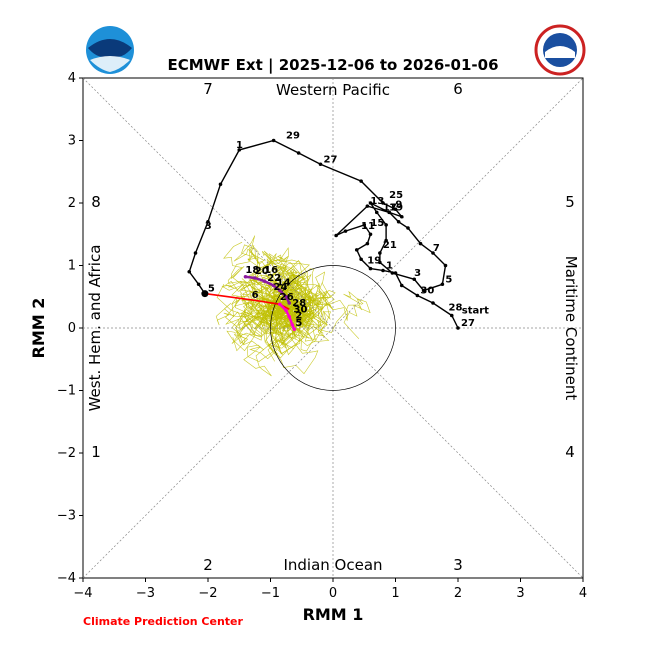 This screenshot has height=650, width=650. Describe the element at coordinates (298, 323) in the screenshot. I see `forecast-magenta-track-day-label: 5` at that location.